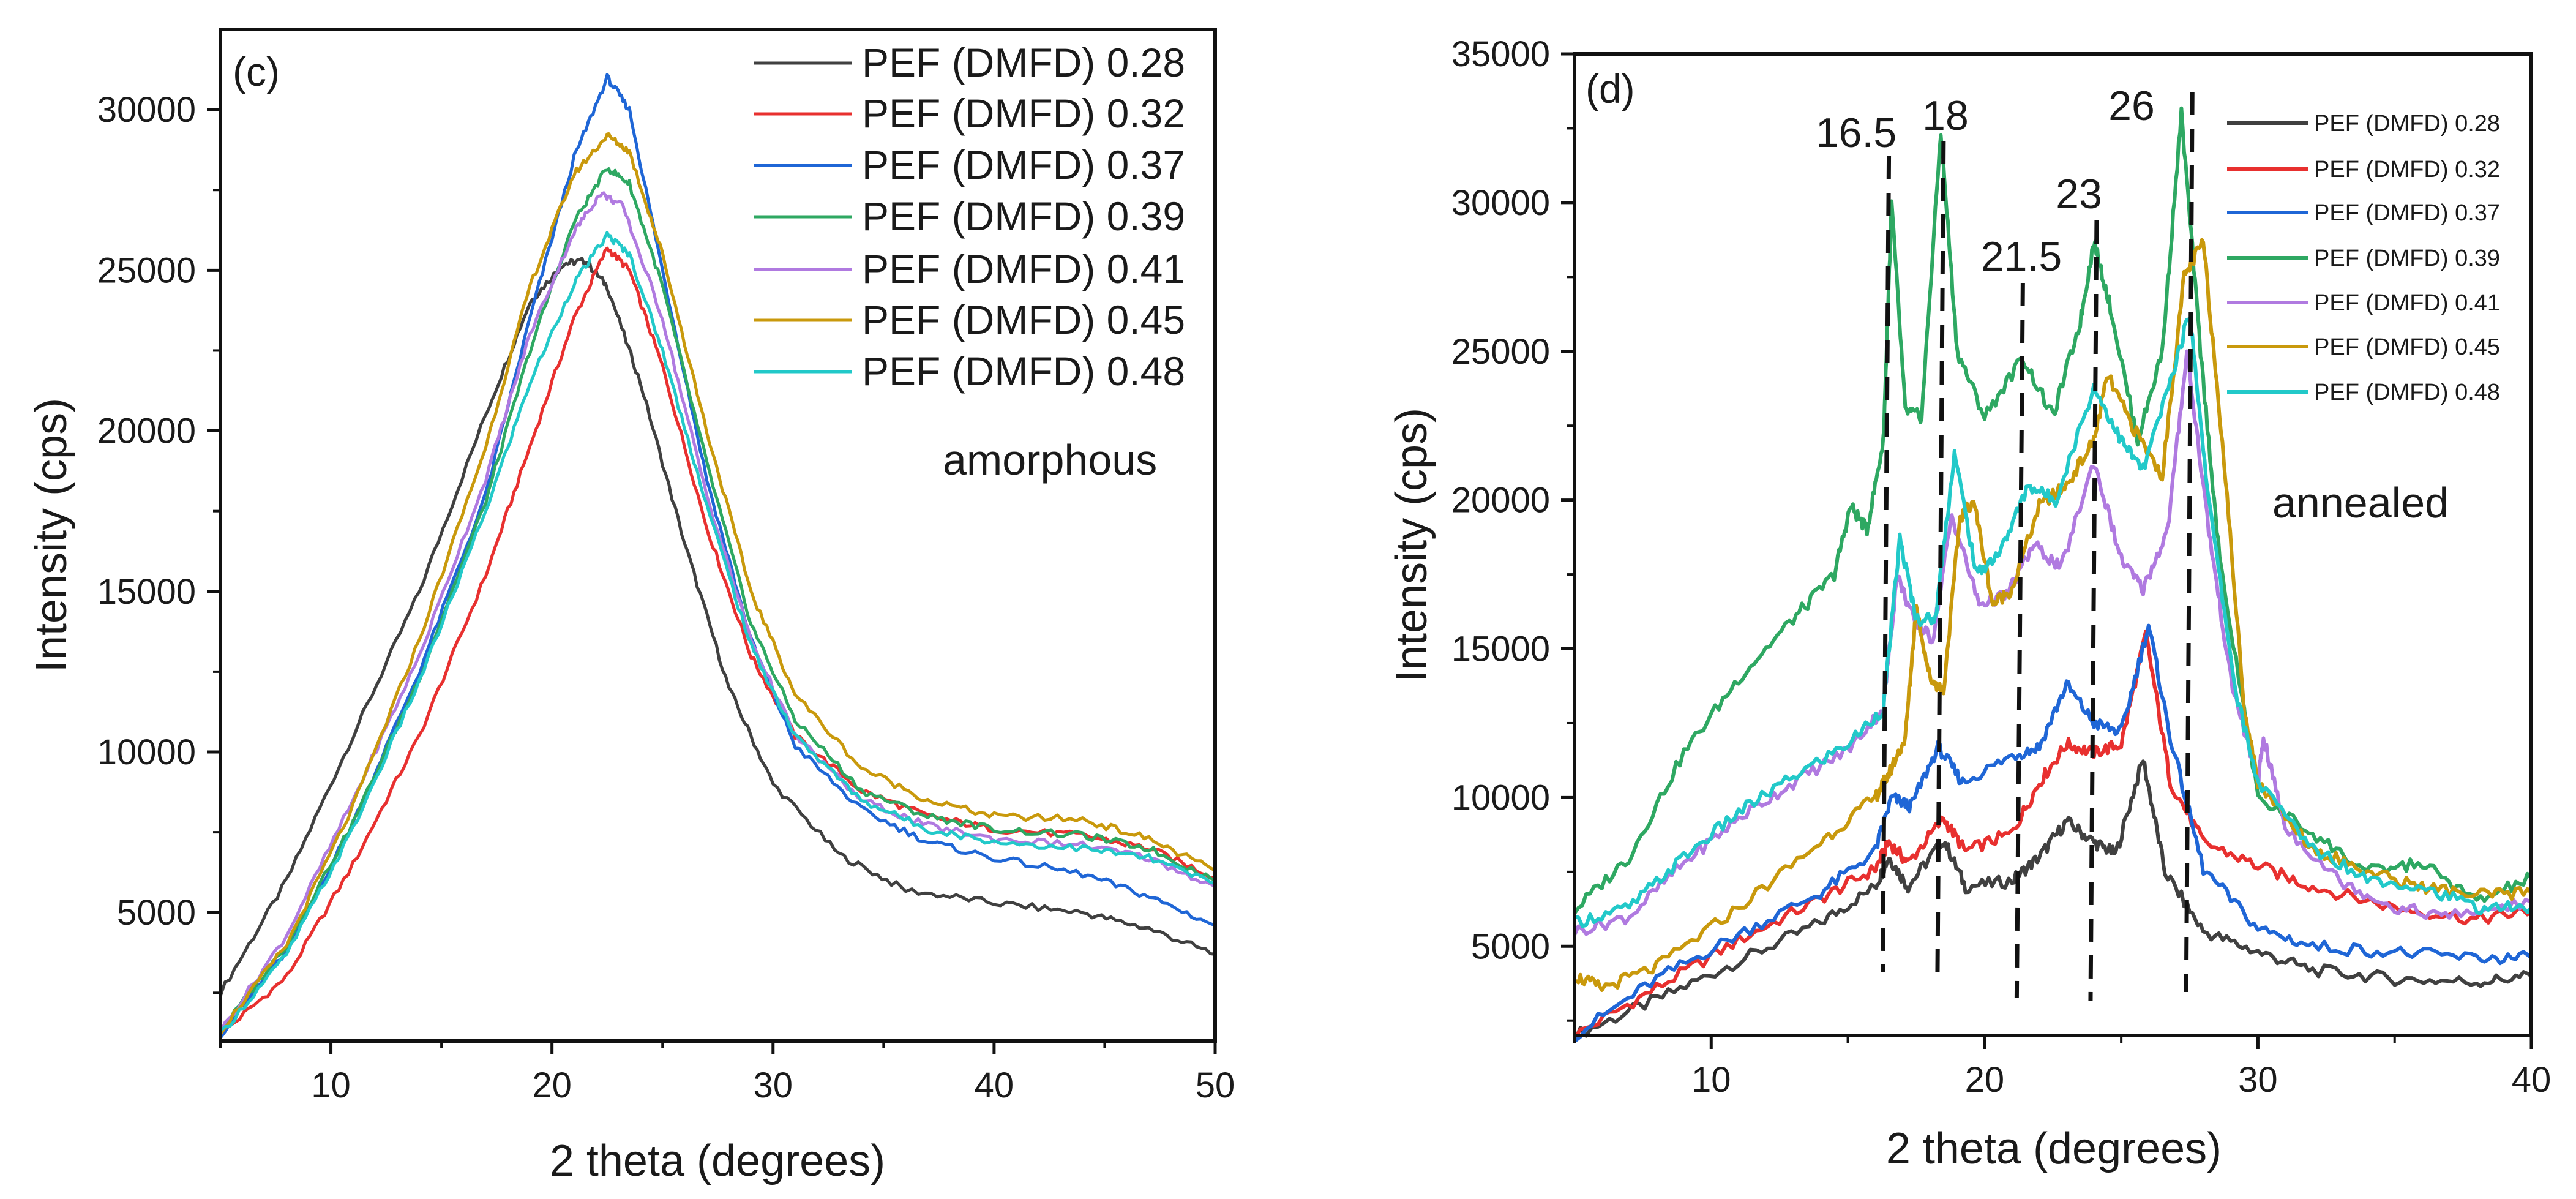 The height and width of the screenshot is (1199, 2576). I want to click on legend-d-label-5: PEF (DMFD) 0.45, so click(2407, 347).